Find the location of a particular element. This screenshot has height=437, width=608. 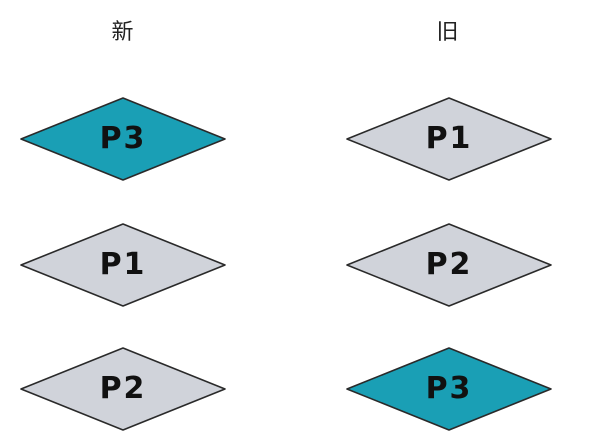

diamond-new-3: P2 is located at coordinates (123, 389).